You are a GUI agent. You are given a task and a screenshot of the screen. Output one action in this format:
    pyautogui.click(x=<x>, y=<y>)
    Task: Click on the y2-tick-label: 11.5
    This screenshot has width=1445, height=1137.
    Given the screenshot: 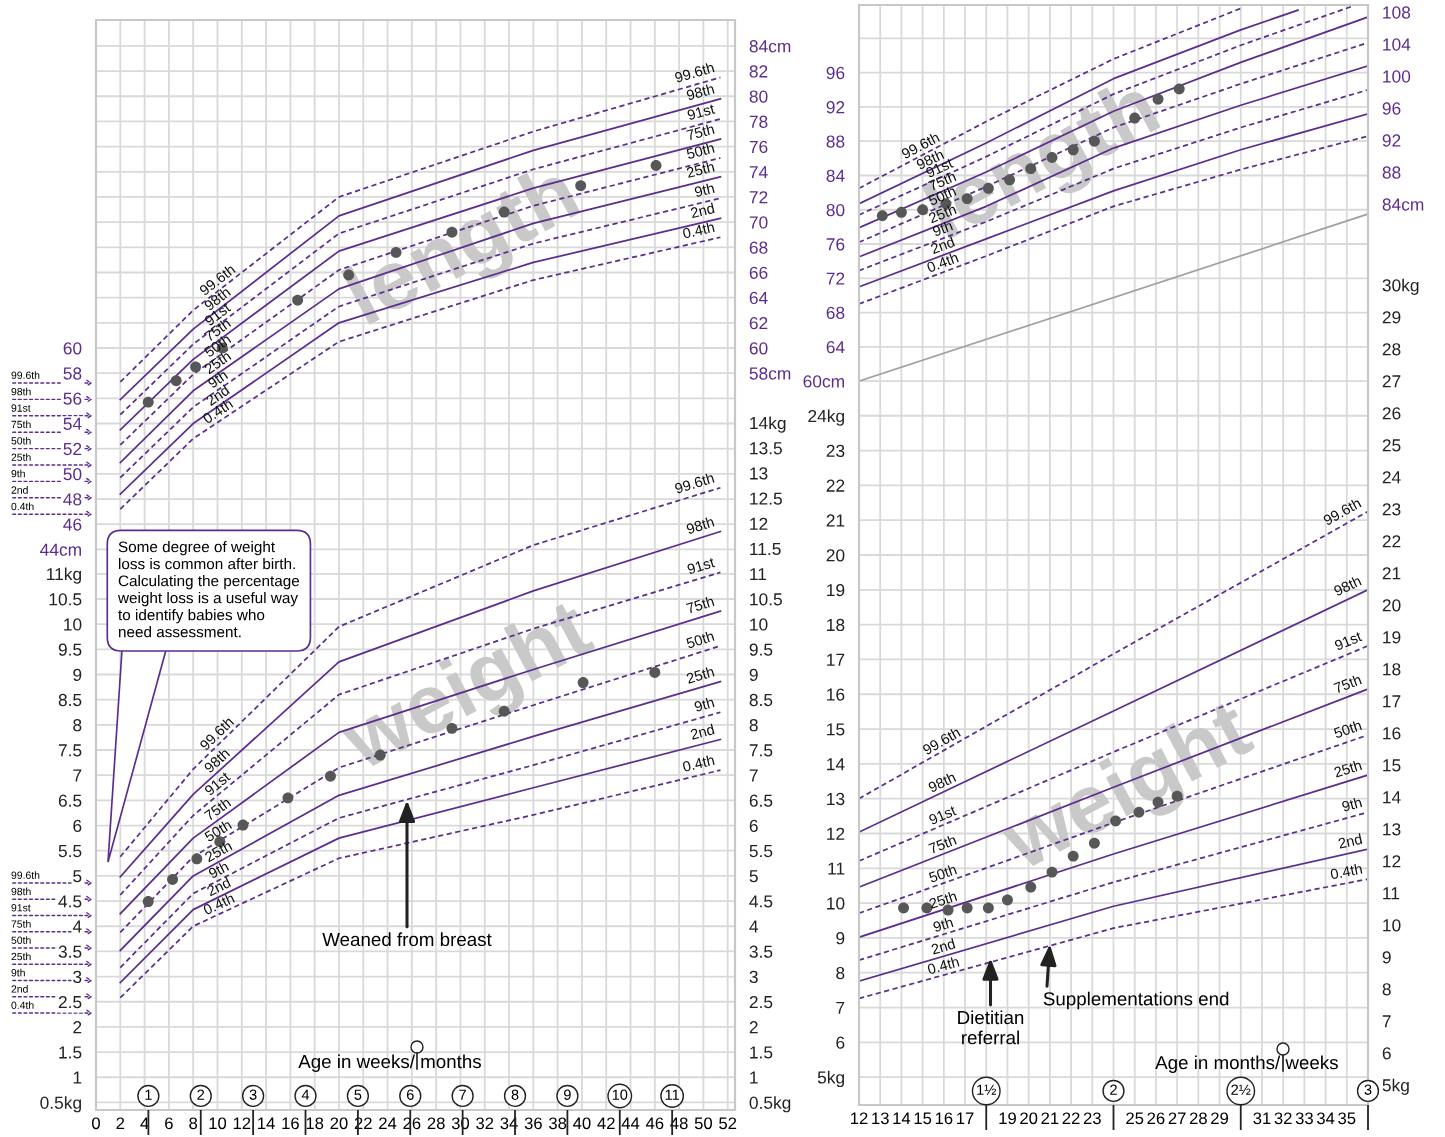 What is the action you would take?
    pyautogui.click(x=765, y=549)
    